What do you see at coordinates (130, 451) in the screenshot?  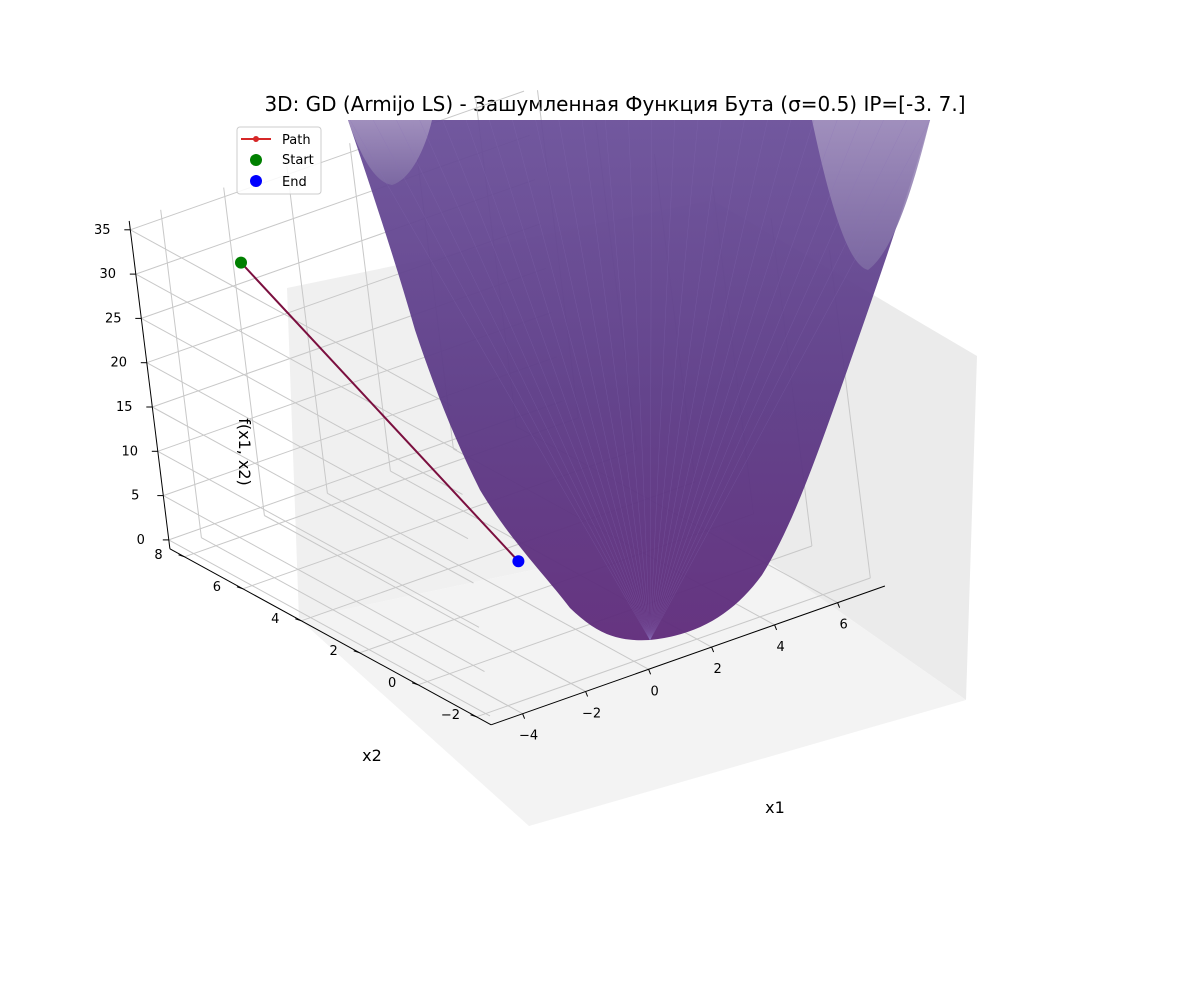 I see `z-tick-label: 10` at bounding box center [130, 451].